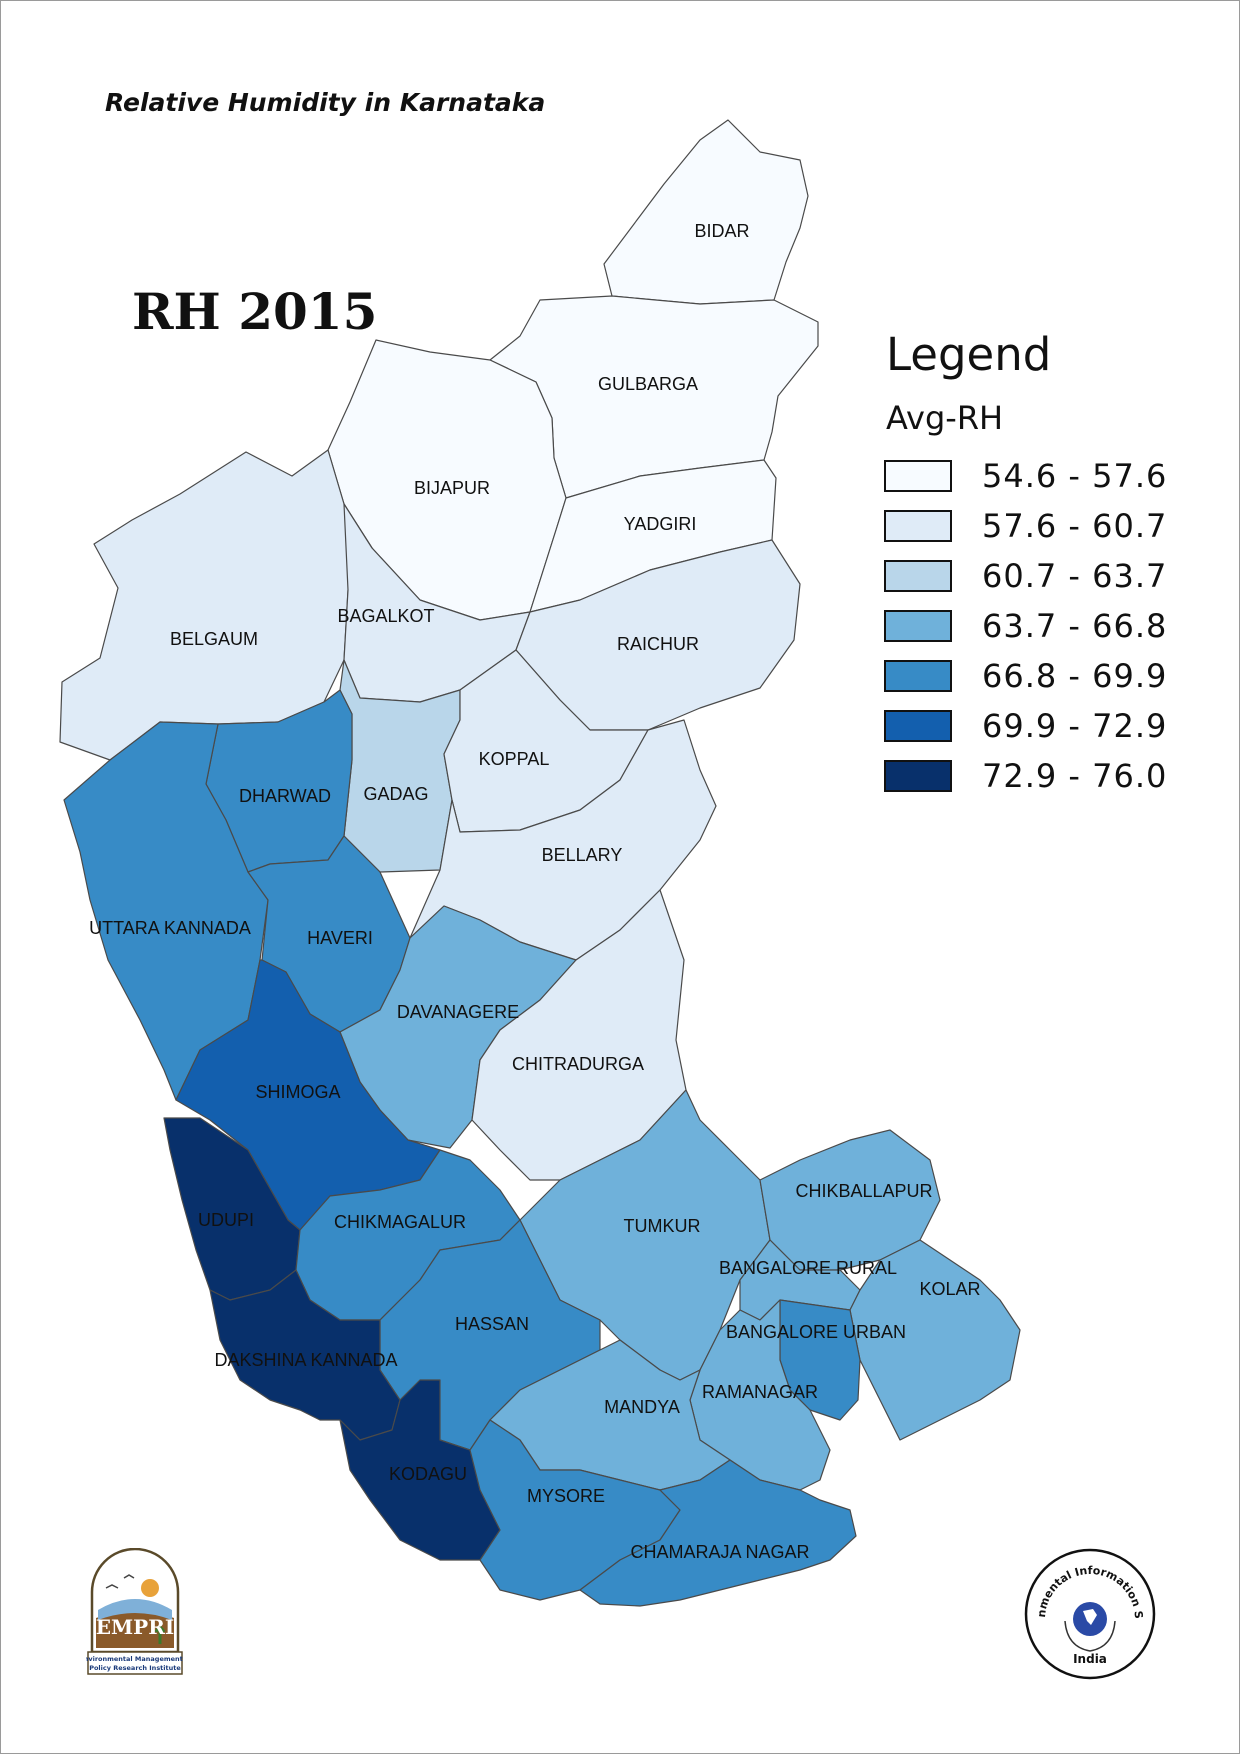 This screenshot has height=1754, width=1240. What do you see at coordinates (400, 1222) in the screenshot?
I see `district-label-chikmagalur: CHIKMAGALUR` at bounding box center [400, 1222].